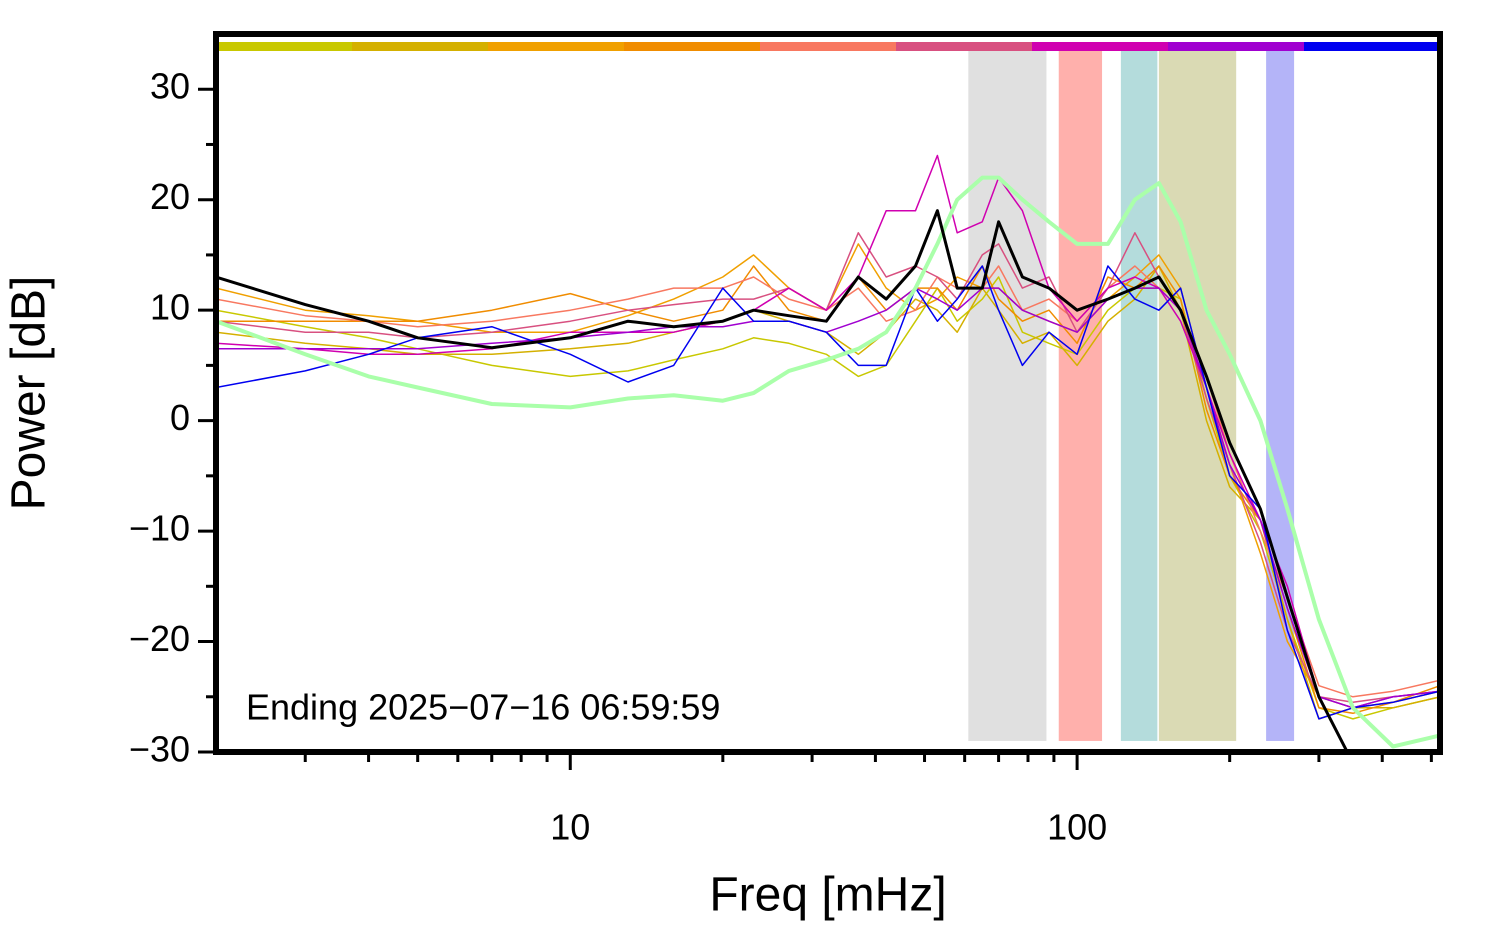 Image resolution: width=1494 pixels, height=952 pixels. I want to click on x-tick-label: 100, so click(1077, 827).